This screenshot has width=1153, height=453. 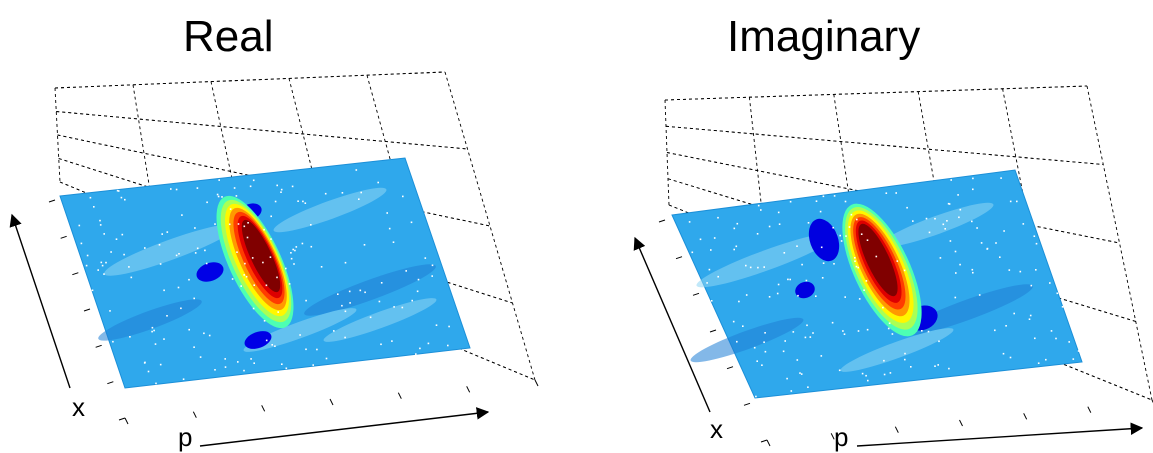 I want to click on peak-layer, so click(x=878, y=260).